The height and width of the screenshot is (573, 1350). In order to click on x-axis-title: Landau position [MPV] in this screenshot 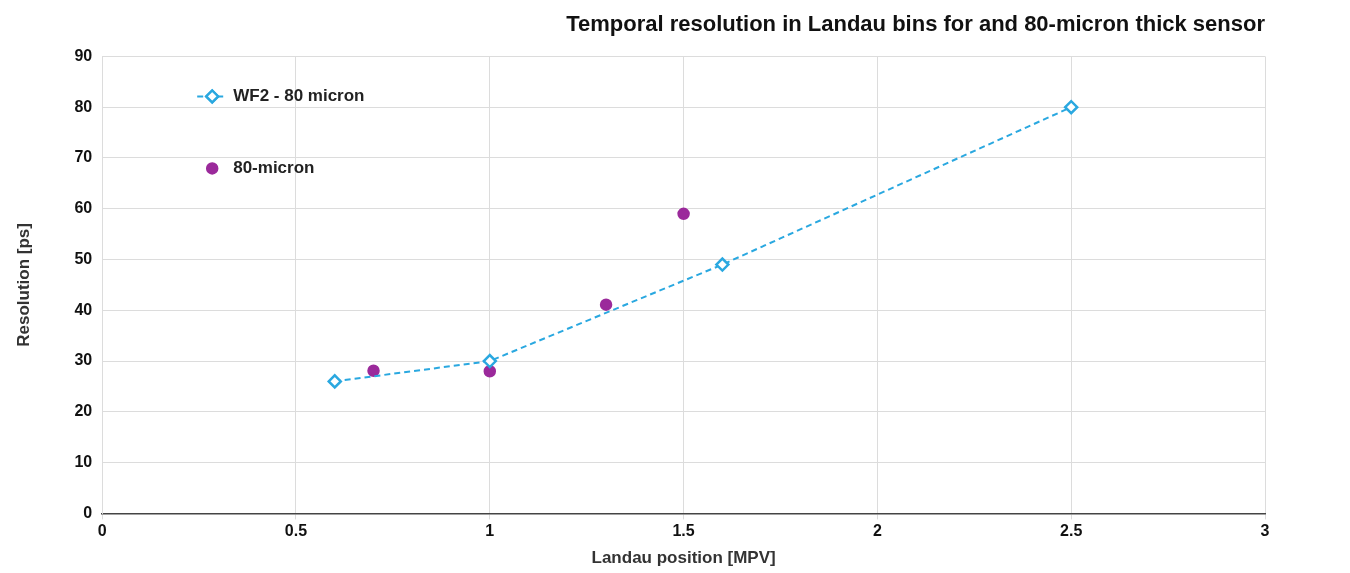, I will do `click(683, 558)`.